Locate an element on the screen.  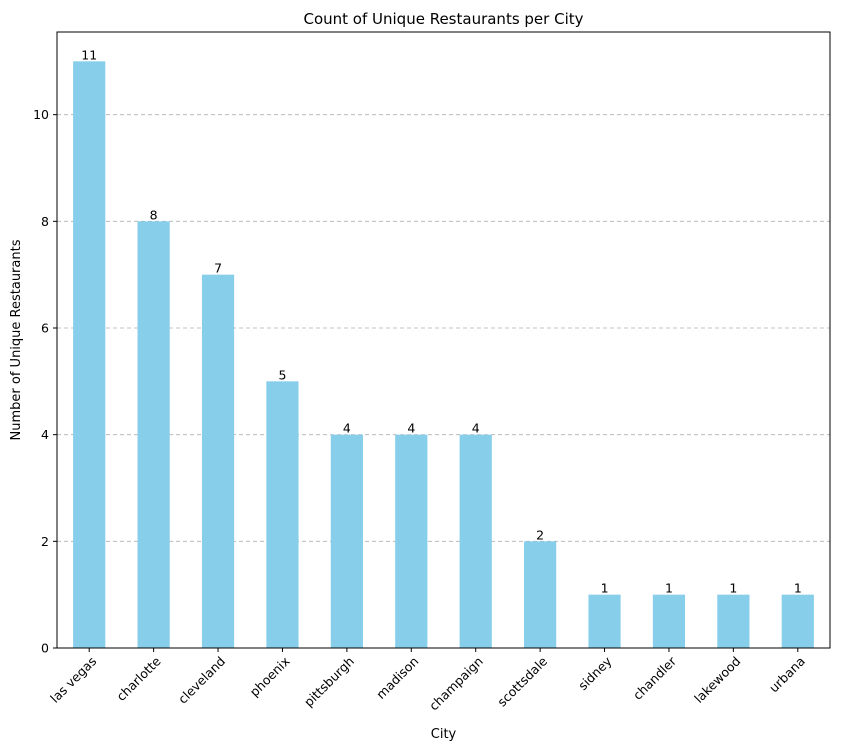
x-tick-label: scottsdale is located at coordinates (522, 681).